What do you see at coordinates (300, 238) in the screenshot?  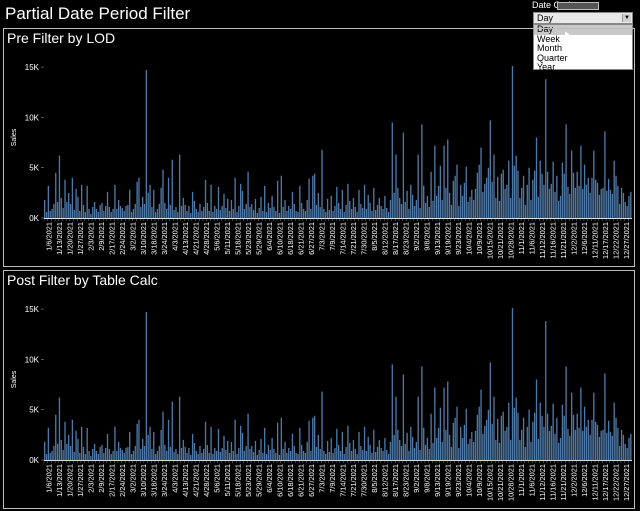 I see `x-tick-label: 6/21/2021` at bounding box center [300, 238].